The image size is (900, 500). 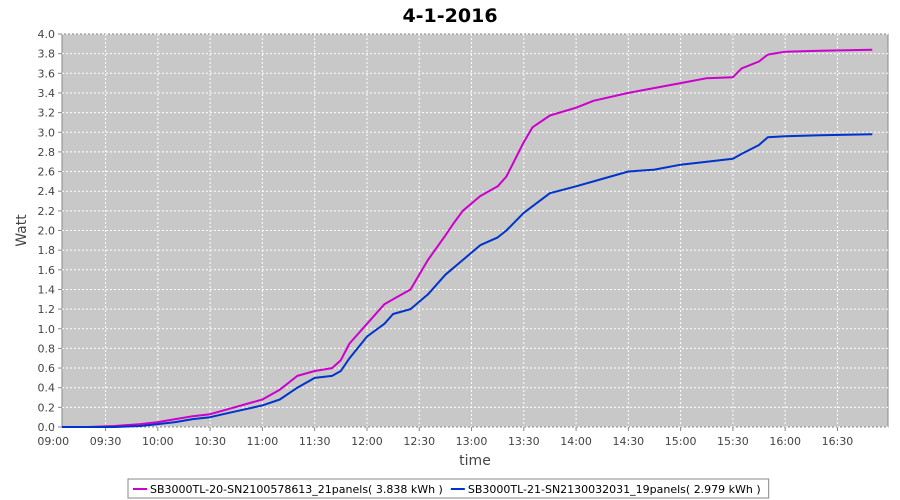 What do you see at coordinates (47, 407) in the screenshot?
I see `y-tick-label: 0.2` at bounding box center [47, 407].